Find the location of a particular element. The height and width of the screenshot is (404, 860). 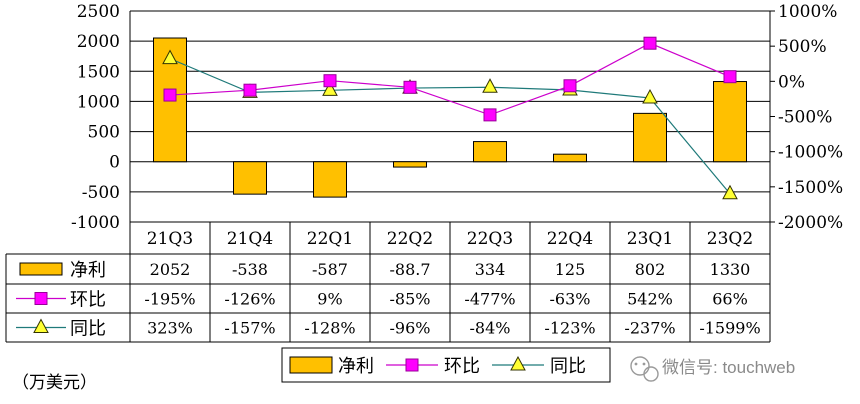

right-tick-label: 500% is located at coordinates (802, 47).